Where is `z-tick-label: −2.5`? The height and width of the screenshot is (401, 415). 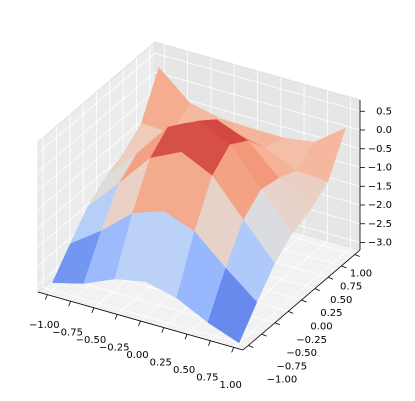 z-tick-label: −2.5 is located at coordinates (380, 224).